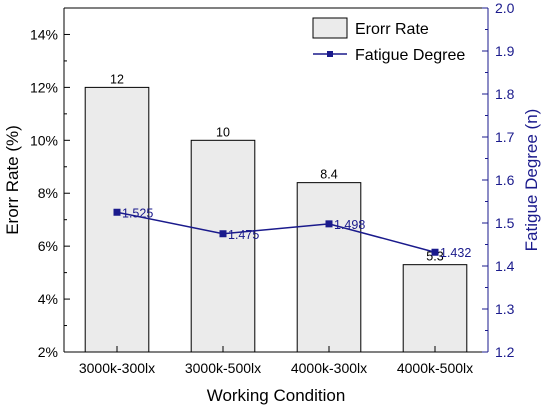  Describe the element at coordinates (330, 28) in the screenshot. I see `legend-bar-swatch` at that location.